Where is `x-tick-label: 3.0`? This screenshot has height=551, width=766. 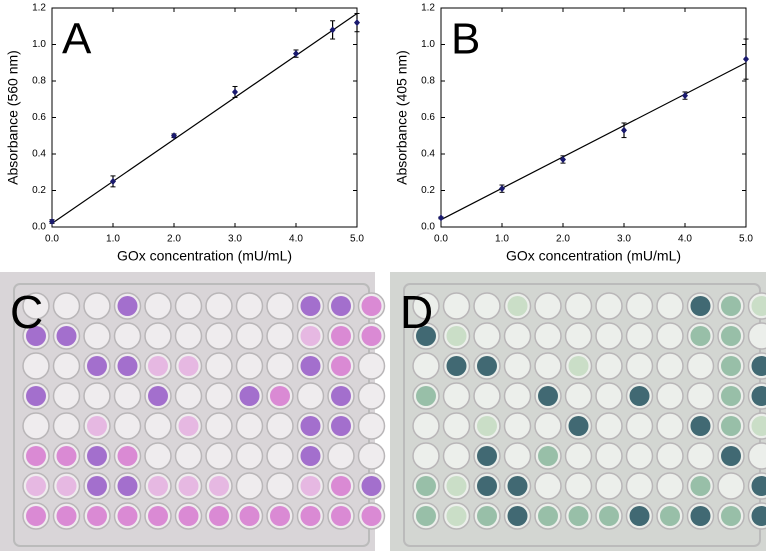
x-tick-label: 3.0 is located at coordinates (235, 239).